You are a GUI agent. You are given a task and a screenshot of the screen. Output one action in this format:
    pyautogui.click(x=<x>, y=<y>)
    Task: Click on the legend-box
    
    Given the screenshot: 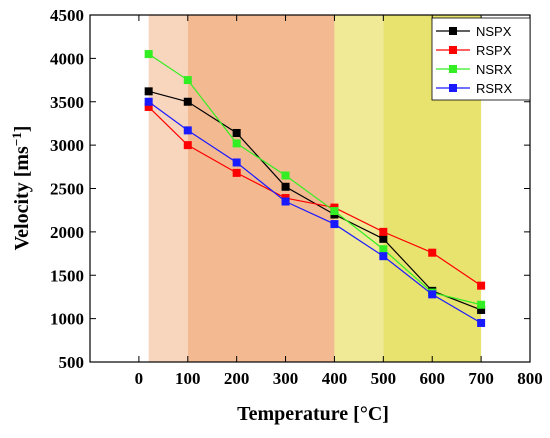 What is the action you would take?
    pyautogui.click(x=481, y=59)
    